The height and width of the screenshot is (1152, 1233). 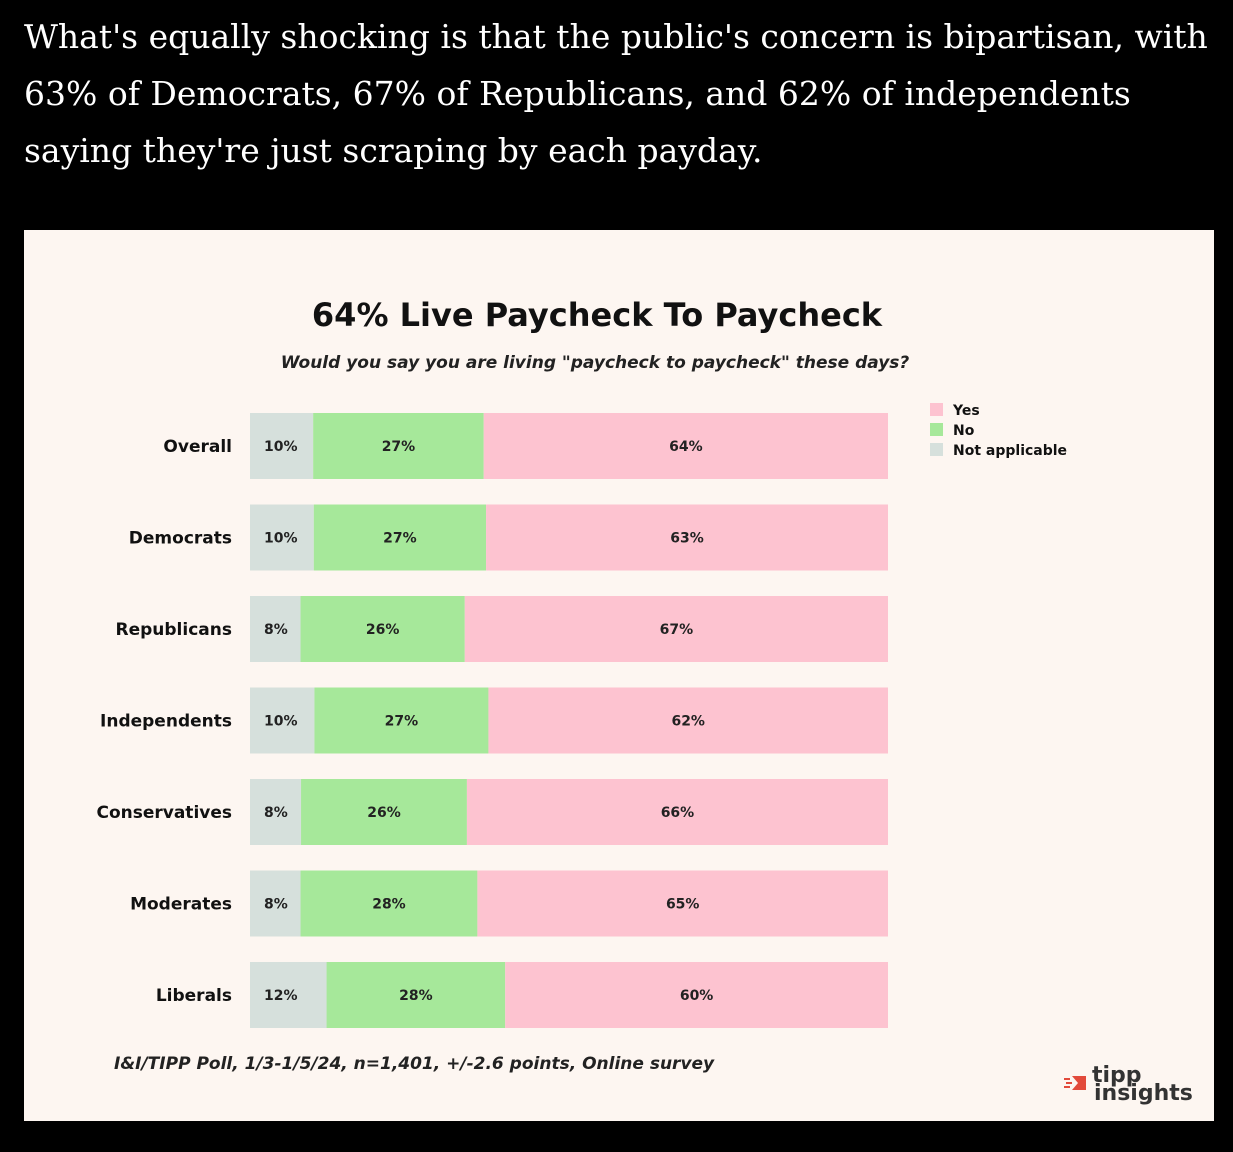 I want to click on logo-word-tipp: tipp, so click(x=1117, y=1075).